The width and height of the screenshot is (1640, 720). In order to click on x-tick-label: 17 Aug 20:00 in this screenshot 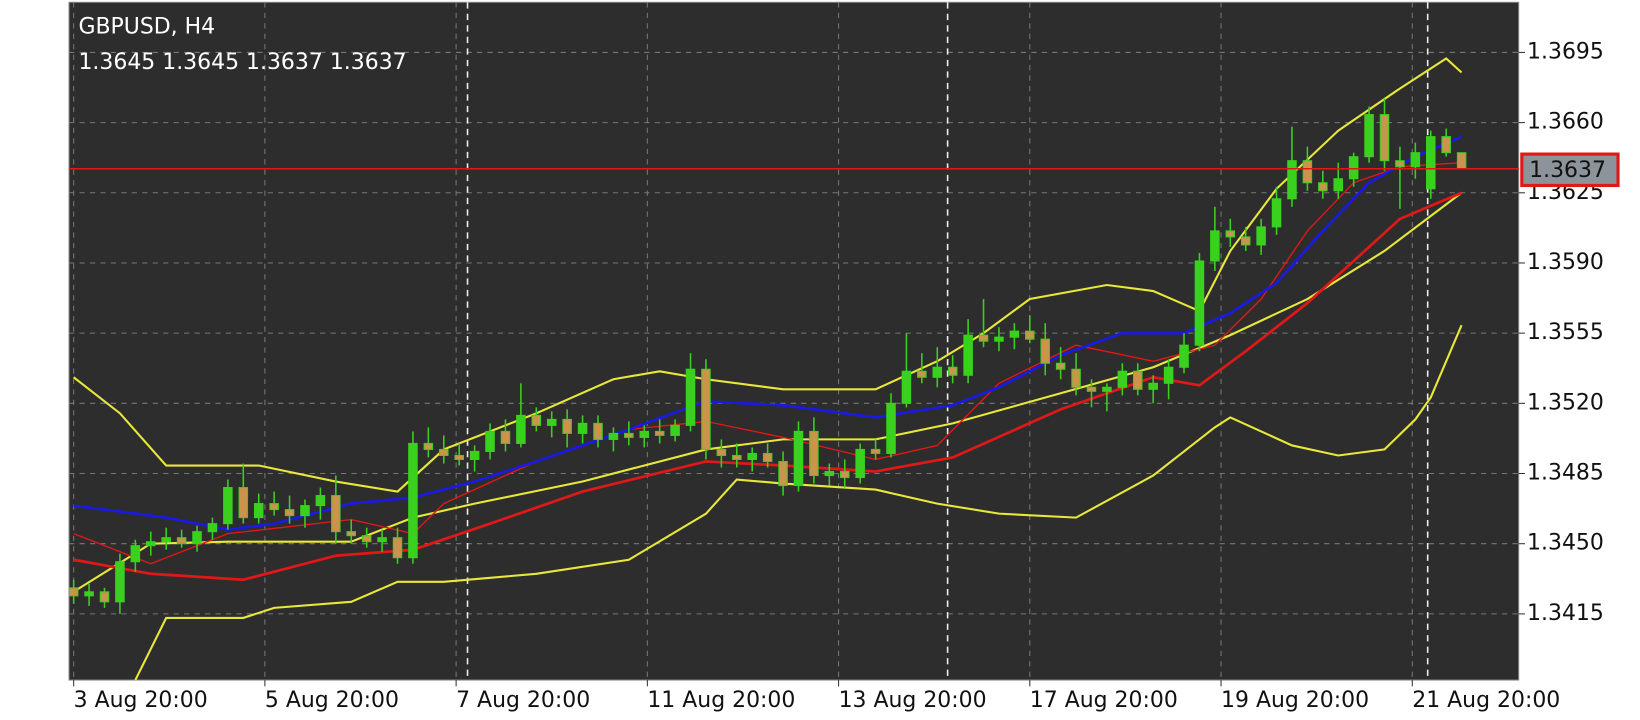, I will do `click(1104, 700)`.